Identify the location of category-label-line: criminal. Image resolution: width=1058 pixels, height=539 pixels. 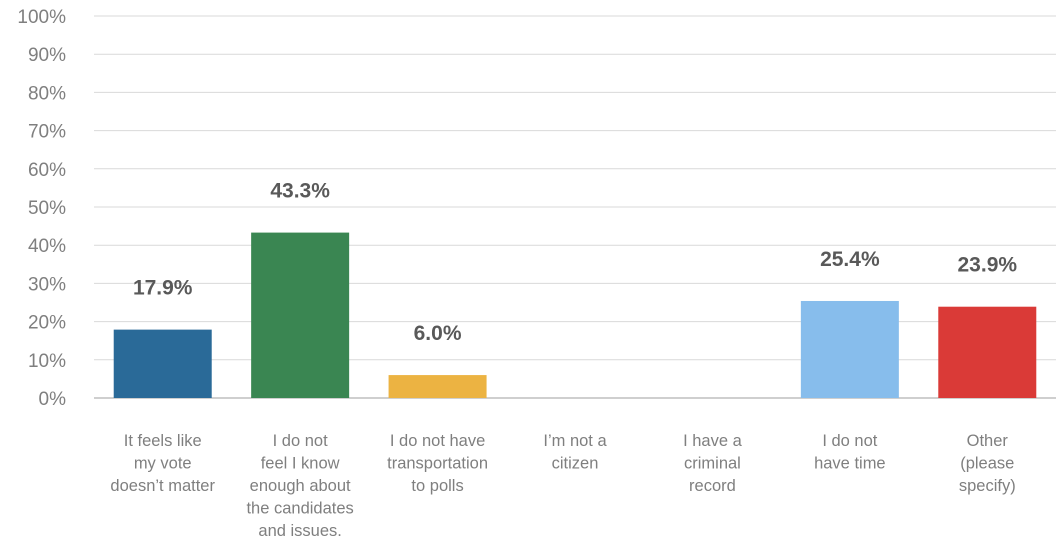
(712, 464).